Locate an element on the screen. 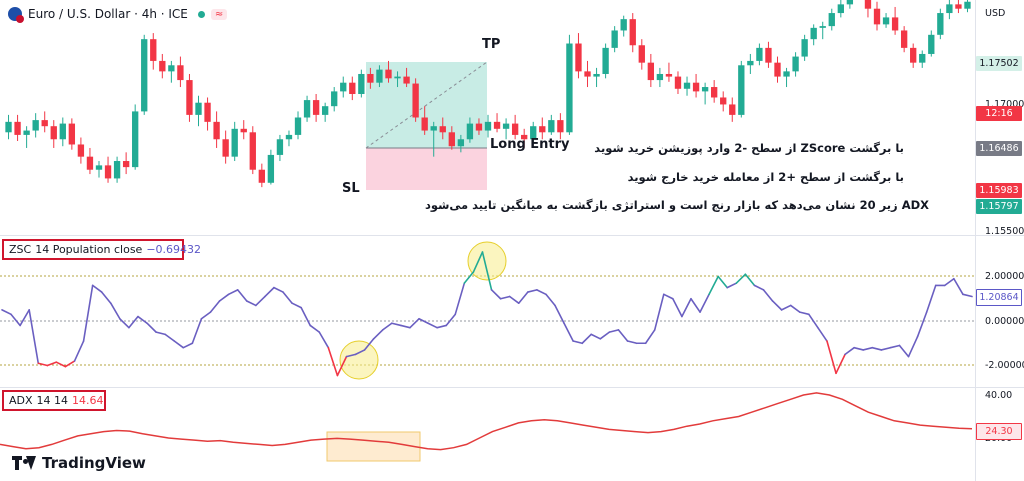 This screenshot has height=481, width=1024. zscore-axis-tick: 2.00000 is located at coordinates (1004, 276).